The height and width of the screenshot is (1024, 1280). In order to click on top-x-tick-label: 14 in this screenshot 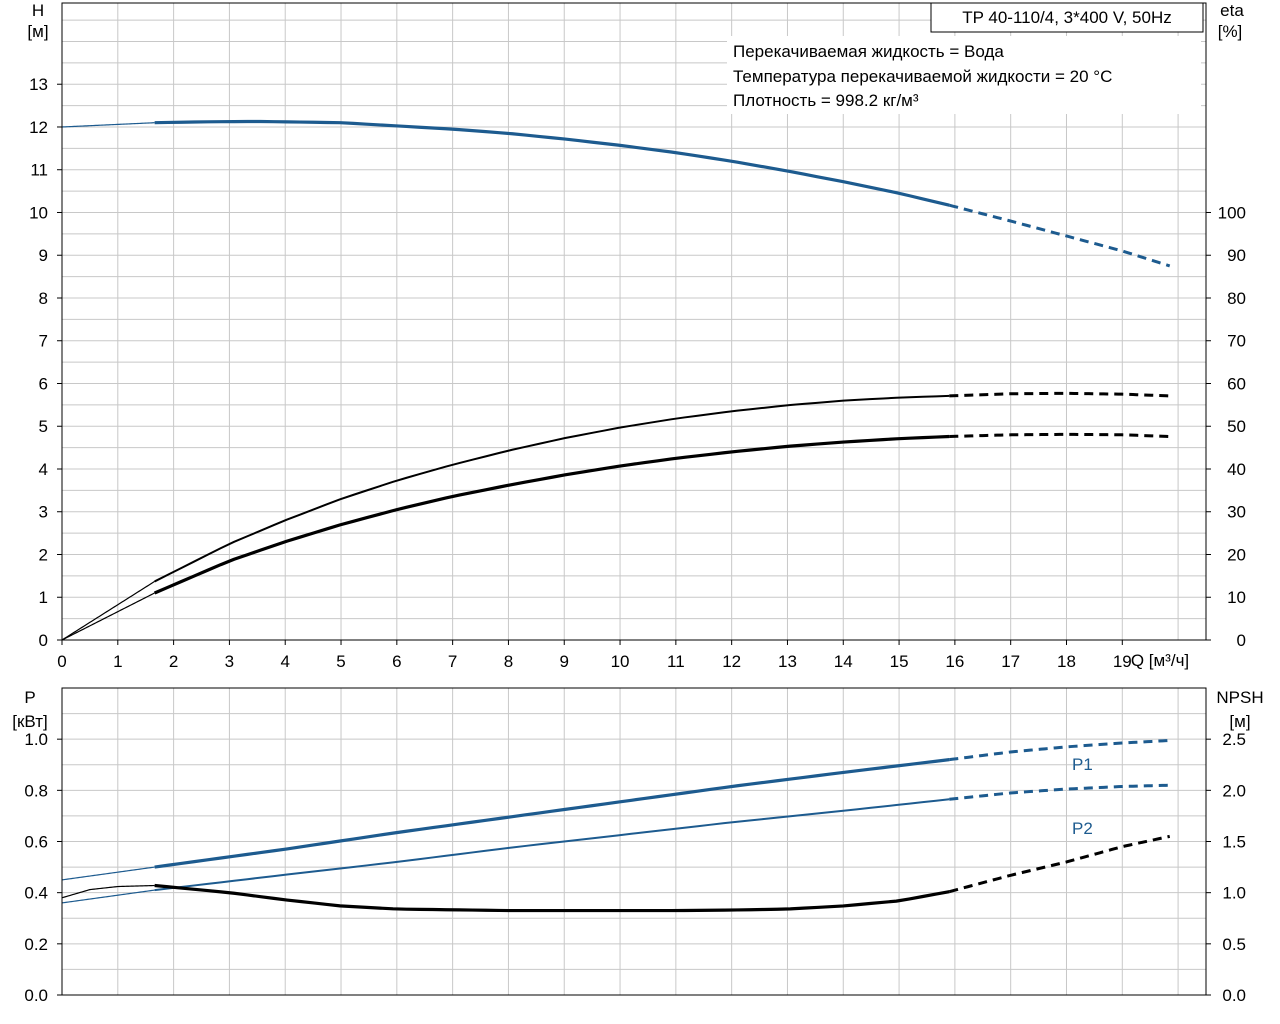, I will do `click(843, 661)`.